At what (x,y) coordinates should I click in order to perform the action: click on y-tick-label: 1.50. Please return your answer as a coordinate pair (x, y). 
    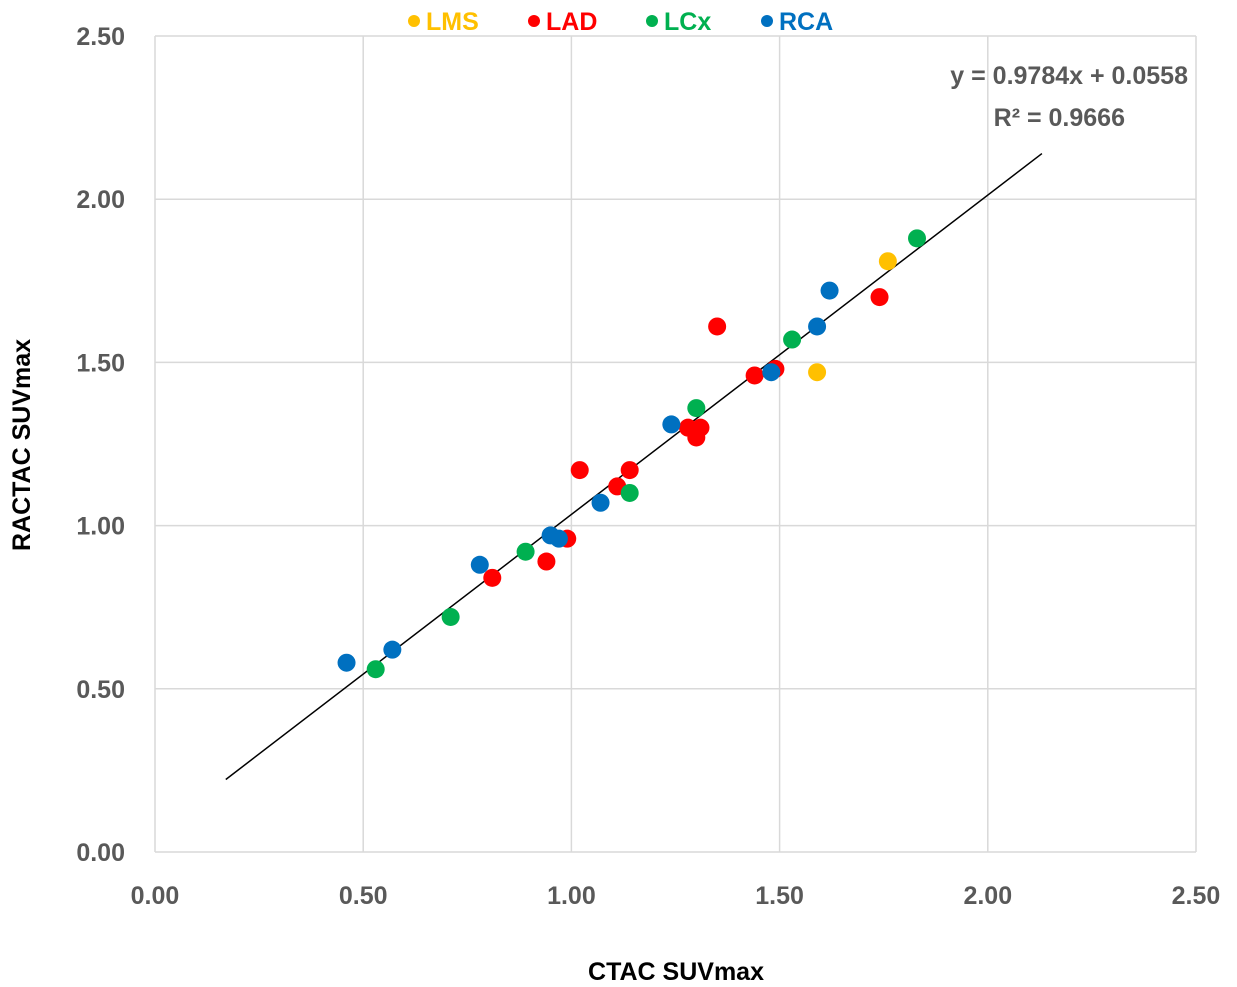
    Looking at the image, I should click on (100, 363).